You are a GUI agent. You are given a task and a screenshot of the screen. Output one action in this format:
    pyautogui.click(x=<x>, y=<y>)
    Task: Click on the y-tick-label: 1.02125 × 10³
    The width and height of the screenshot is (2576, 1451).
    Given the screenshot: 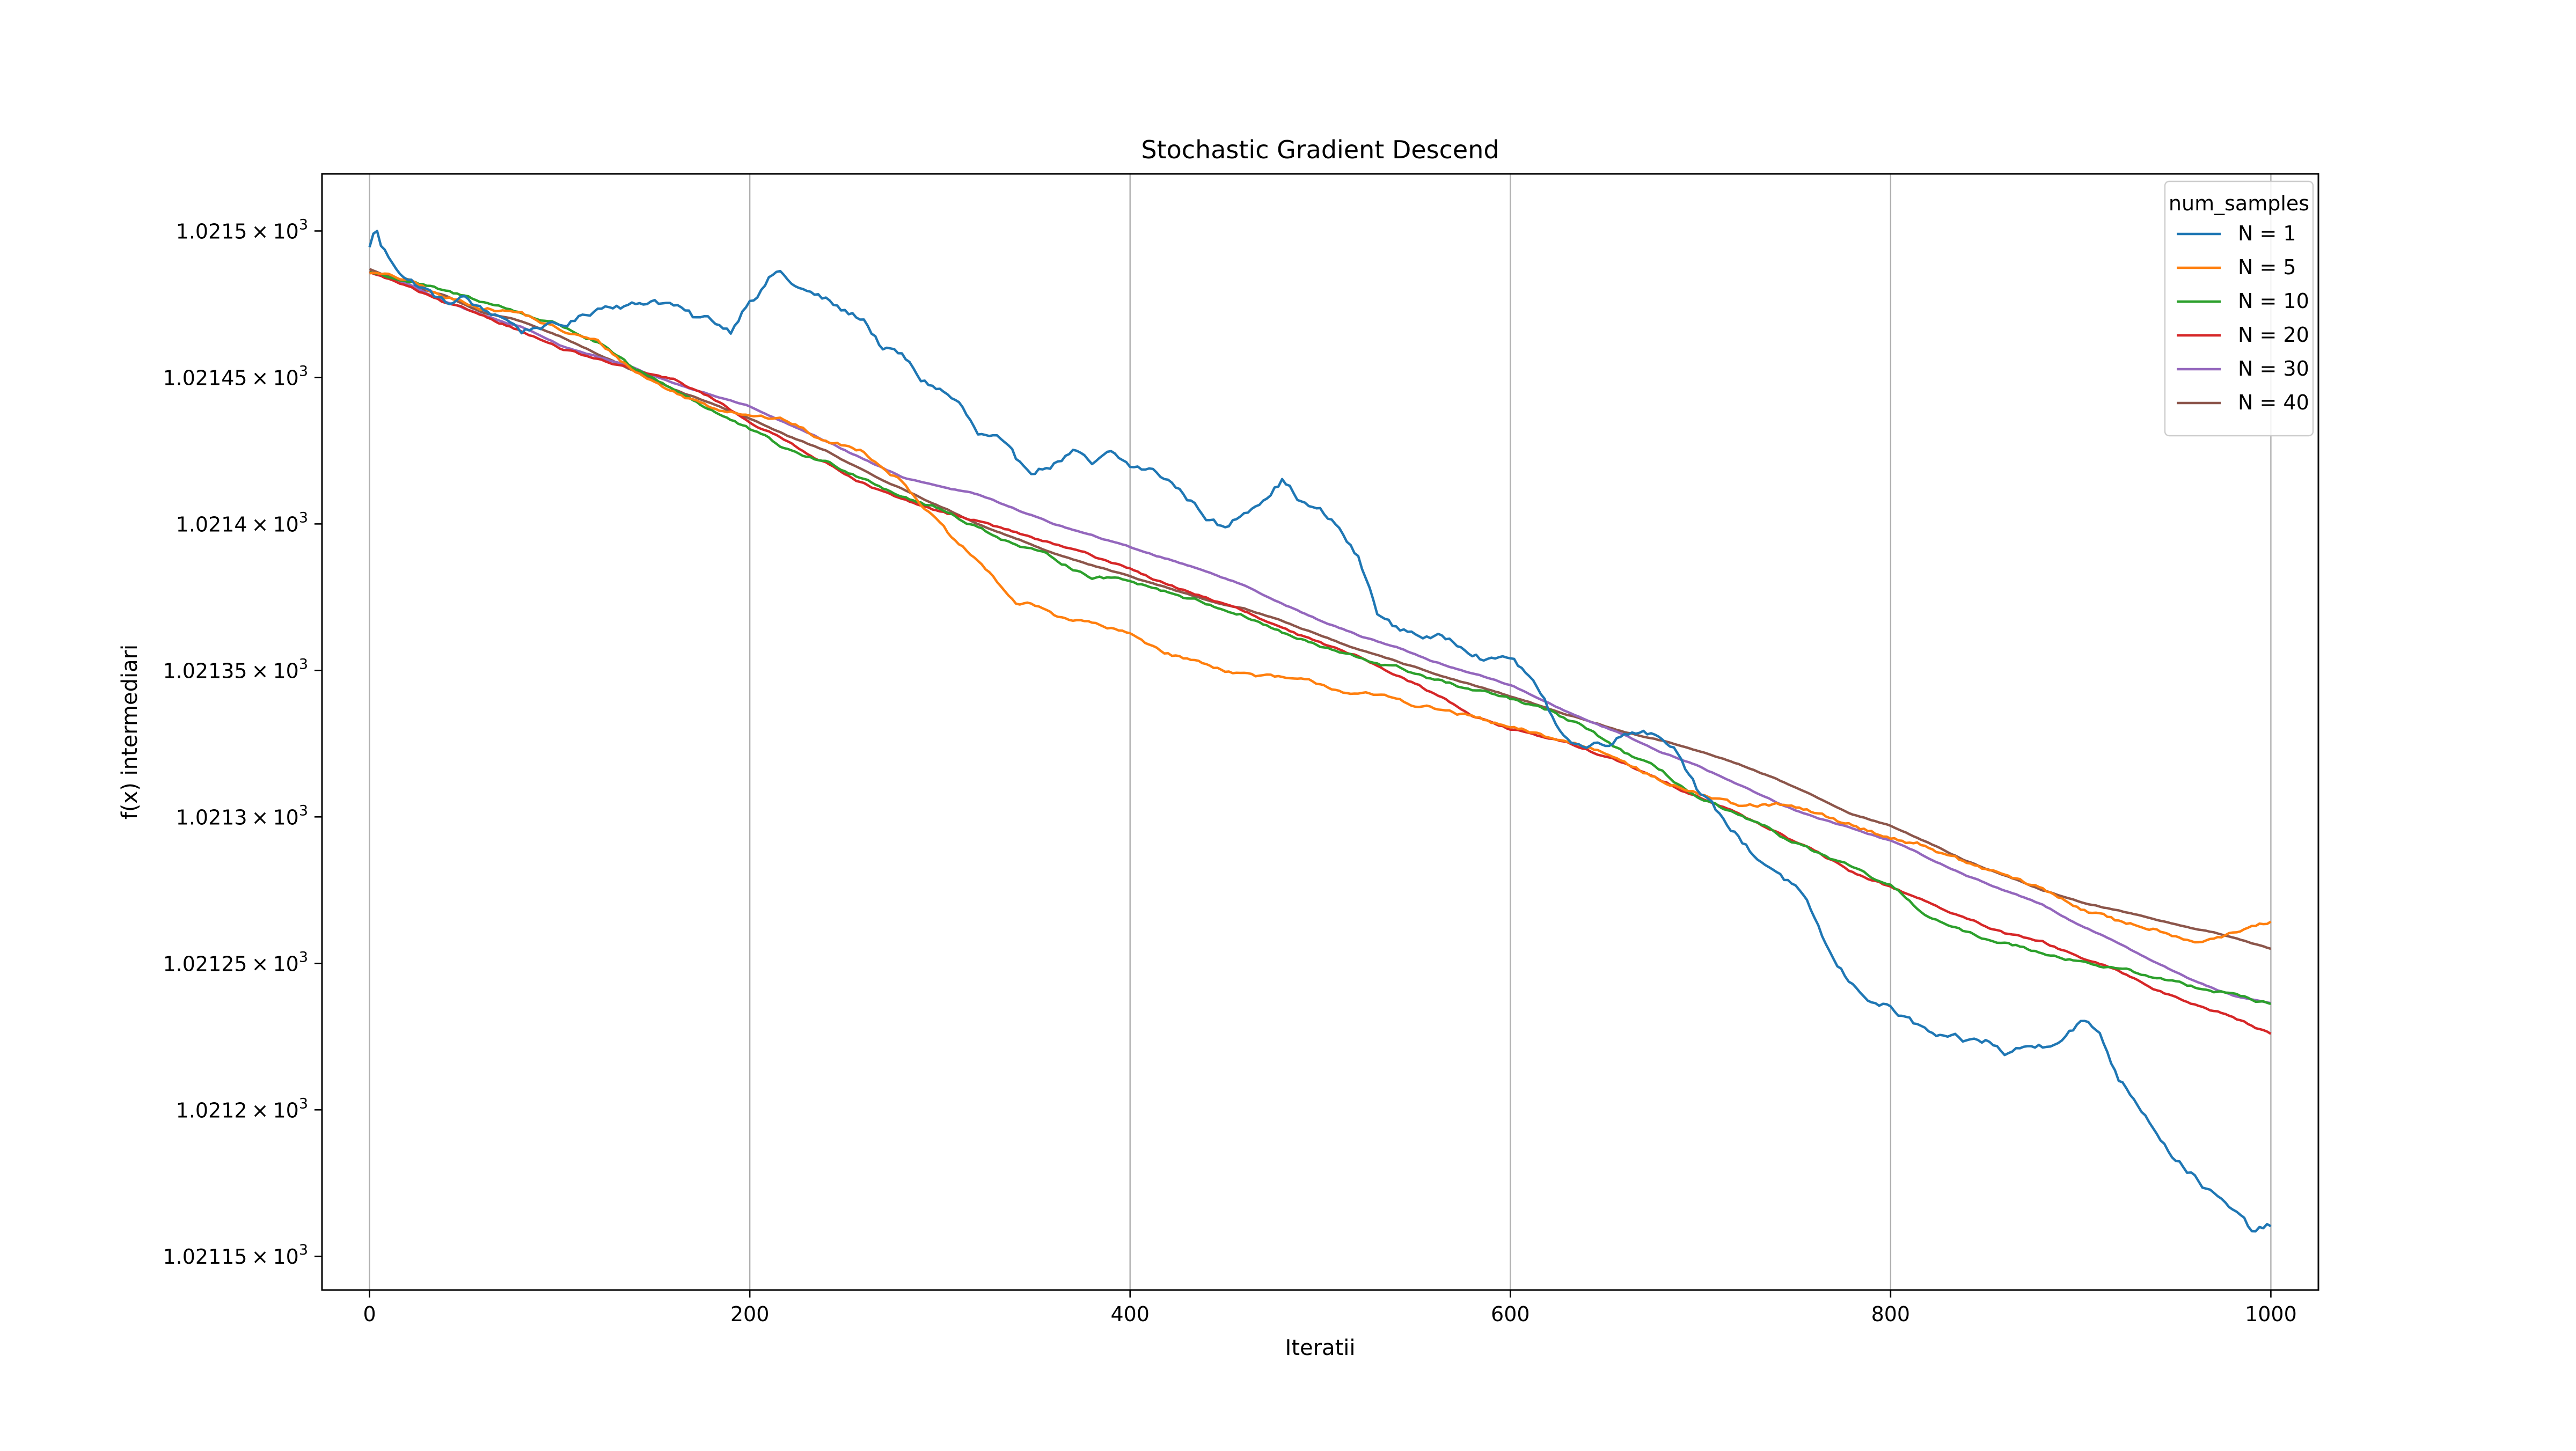 What is the action you would take?
    pyautogui.click(x=235, y=963)
    